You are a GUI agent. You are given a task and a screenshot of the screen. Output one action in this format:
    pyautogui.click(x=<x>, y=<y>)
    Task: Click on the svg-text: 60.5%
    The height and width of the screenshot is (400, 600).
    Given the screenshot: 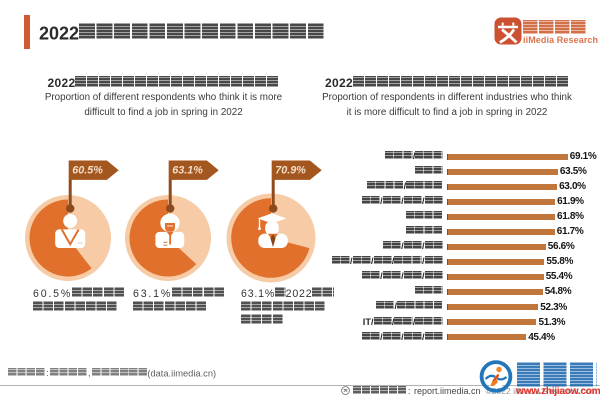 What is the action you would take?
    pyautogui.click(x=87, y=171)
    